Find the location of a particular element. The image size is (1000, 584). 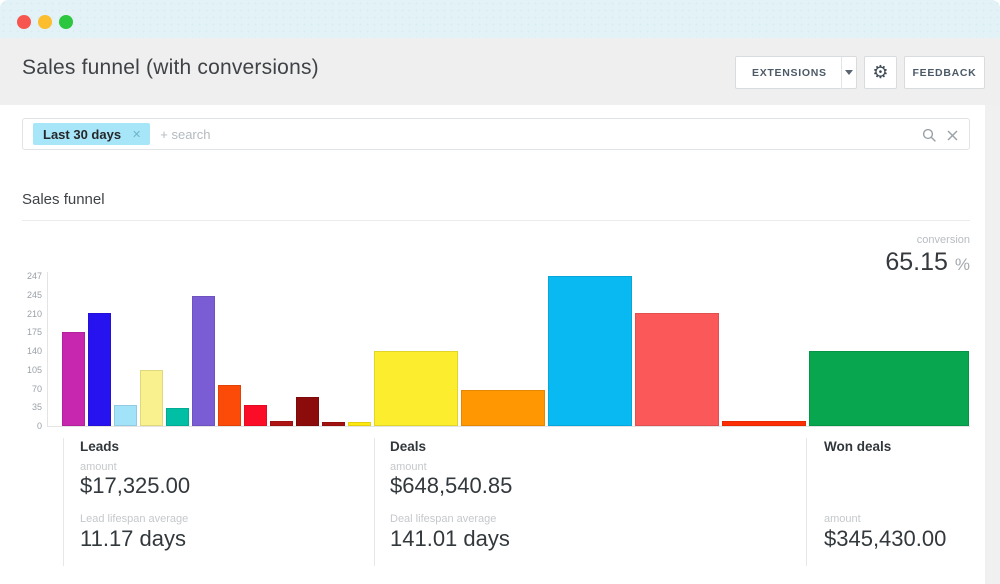

y-axis-tick-label: 245 is located at coordinates (34, 294).